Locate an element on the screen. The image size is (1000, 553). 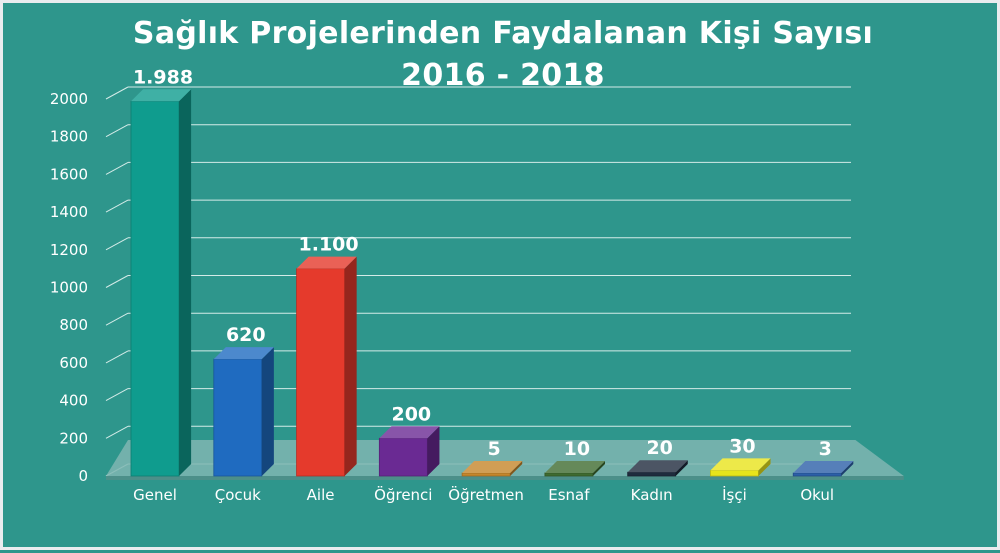
x-tick-label: Öğrenci is located at coordinates (403, 494).